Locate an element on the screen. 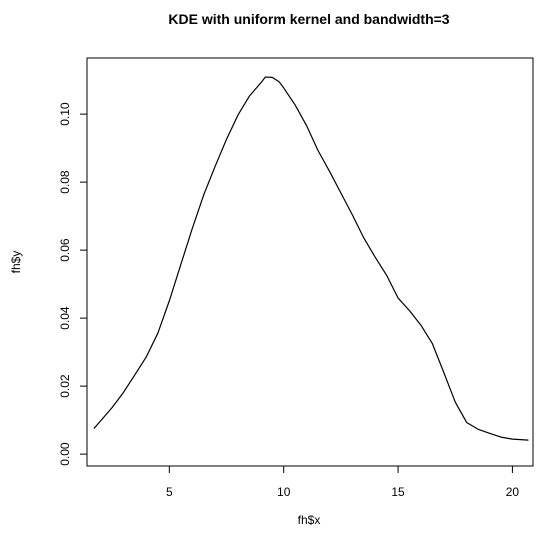 This screenshot has width=536, height=536. y-tick-label: 0.02 is located at coordinates (65, 386).